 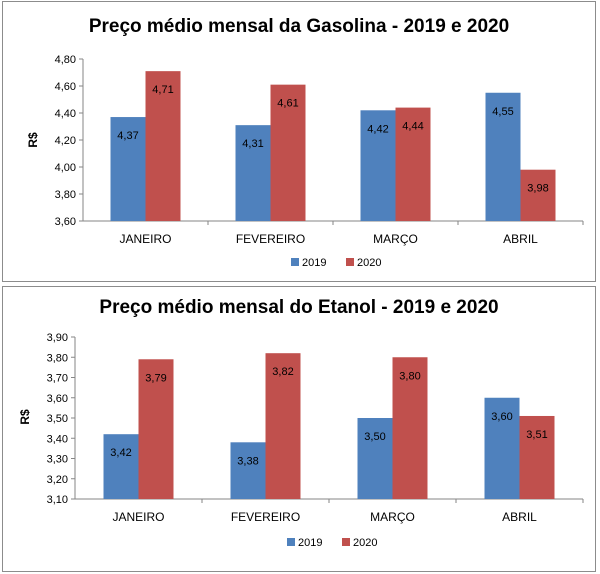 What do you see at coordinates (252, 144) in the screenshot?
I see `data-label: 4,31` at bounding box center [252, 144].